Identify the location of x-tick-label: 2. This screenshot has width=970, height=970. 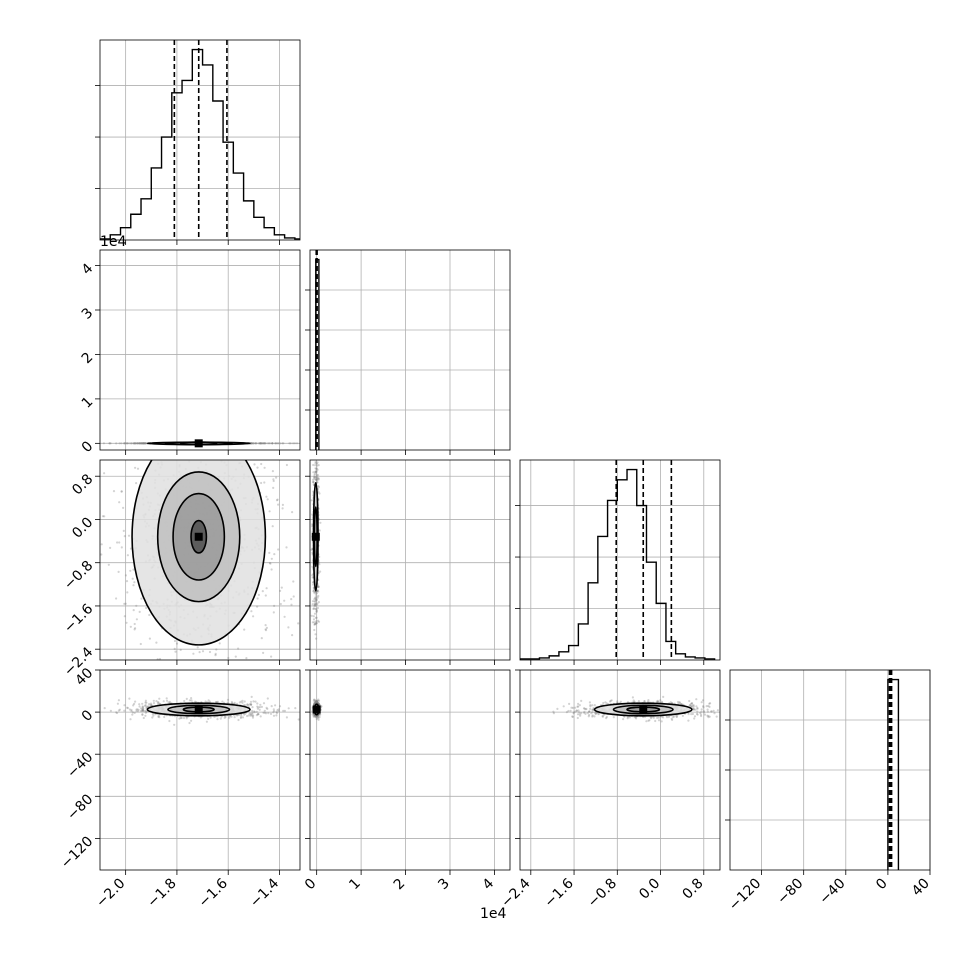
(400, 885).